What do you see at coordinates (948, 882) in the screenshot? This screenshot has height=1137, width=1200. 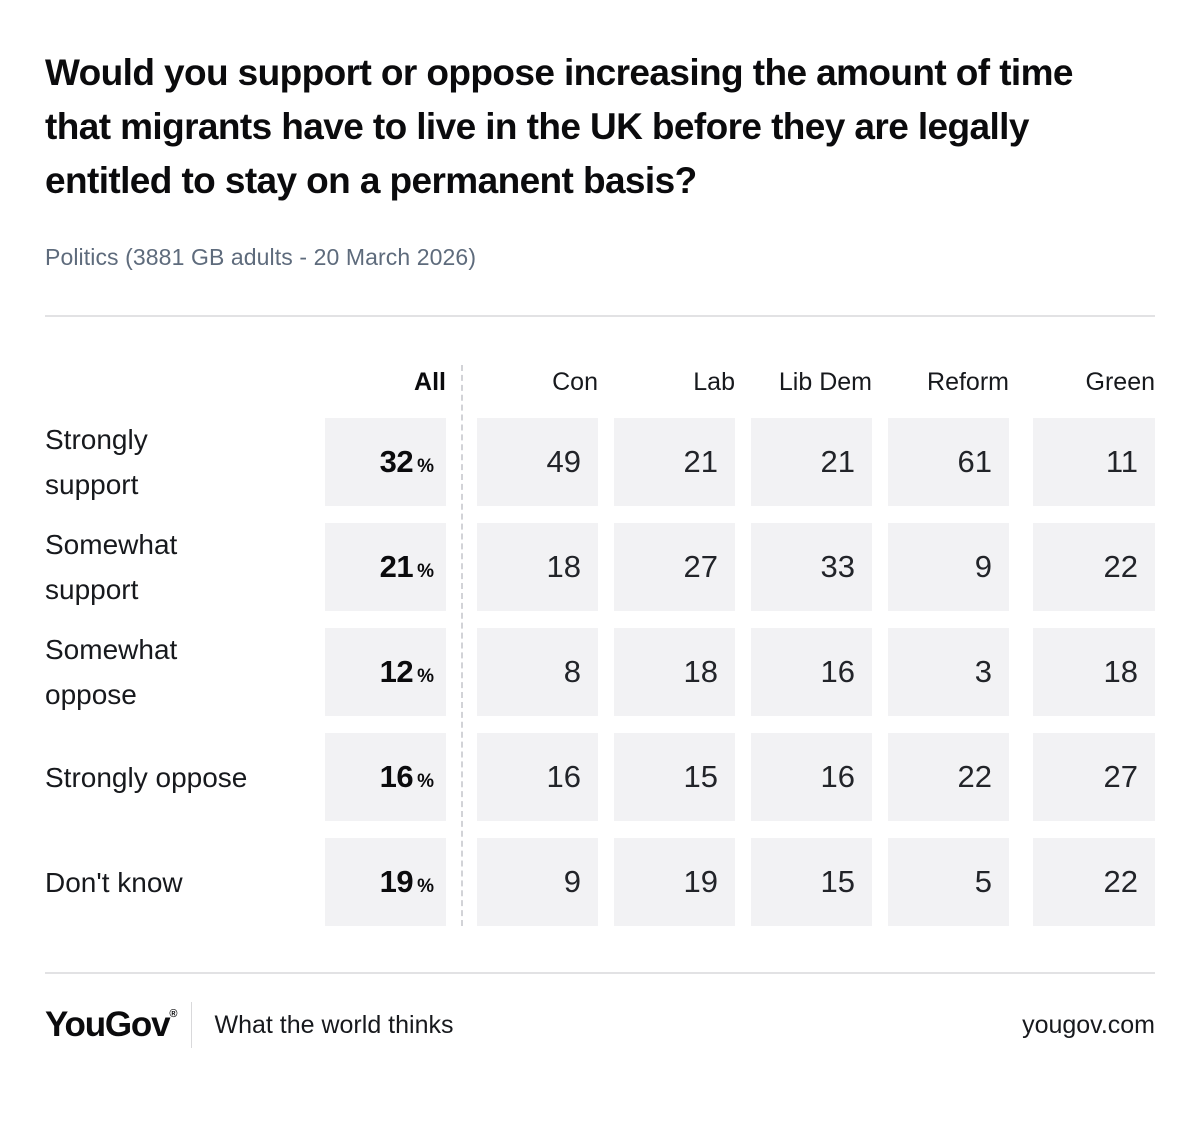 I see `table-cell: 5` at bounding box center [948, 882].